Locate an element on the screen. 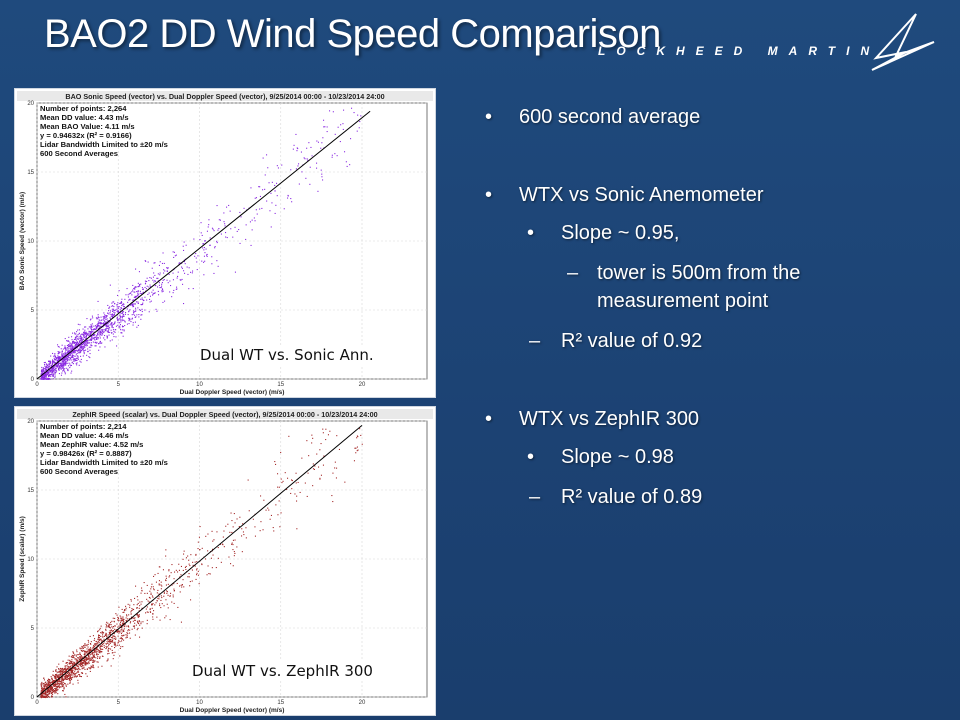 This screenshot has height=720, width=960. x-tick-label: 20 is located at coordinates (362, 385).